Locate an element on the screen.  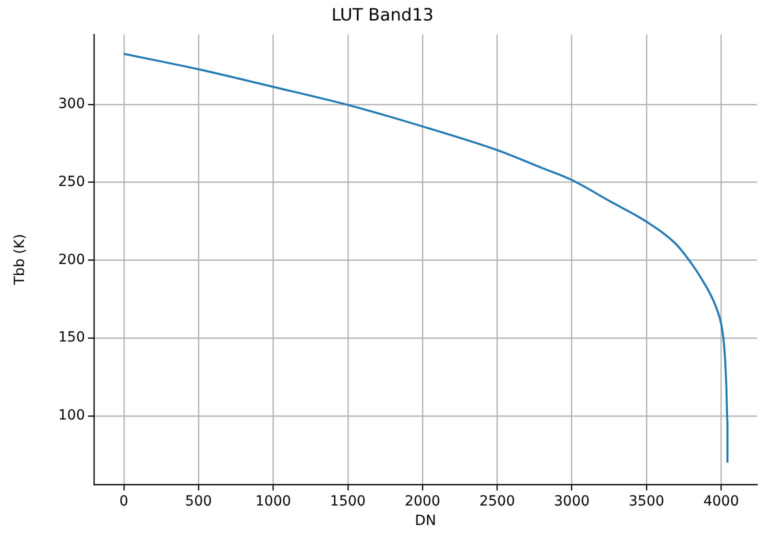
chart-title: LUT Band13 is located at coordinates (382, 16).